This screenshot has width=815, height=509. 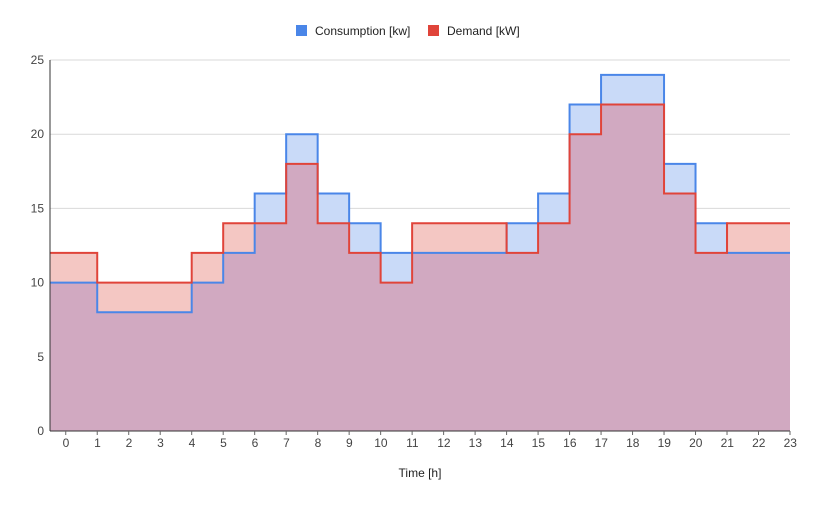 I want to click on x-tick-label: 19, so click(x=665, y=443).